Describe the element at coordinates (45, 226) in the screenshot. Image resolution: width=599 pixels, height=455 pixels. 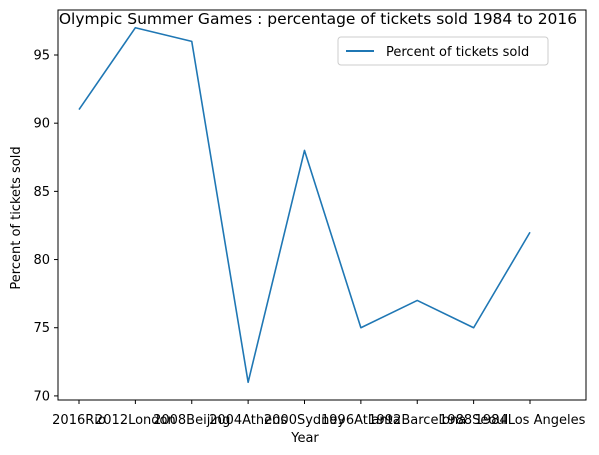
I see `y-axis: 70 75 80 85 90 95` at that location.